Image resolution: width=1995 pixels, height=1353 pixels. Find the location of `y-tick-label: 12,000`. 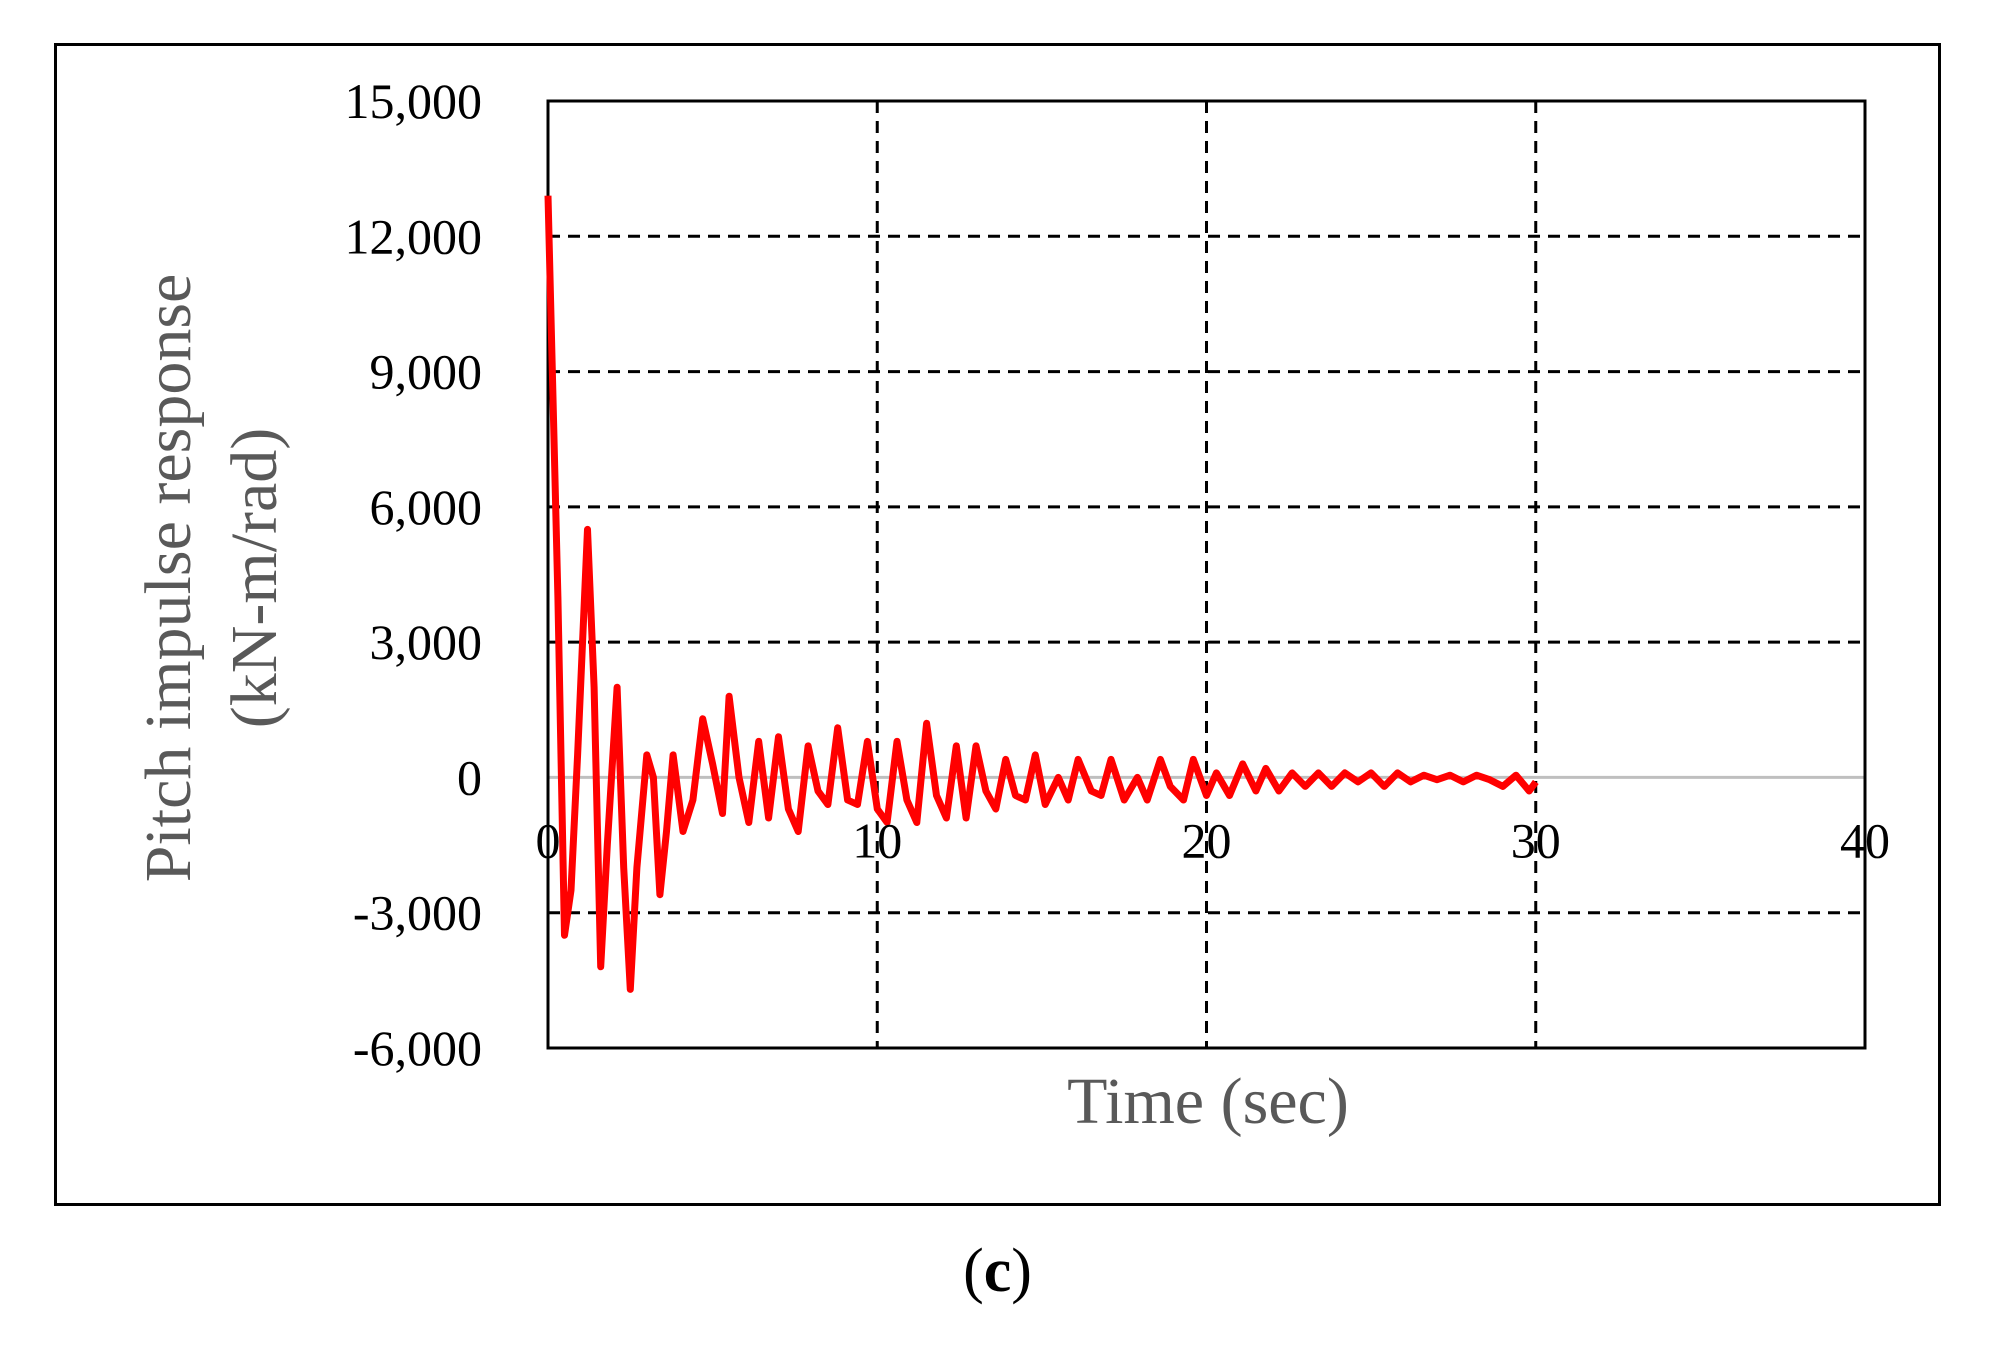

y-tick-label: 12,000 is located at coordinates (414, 236).